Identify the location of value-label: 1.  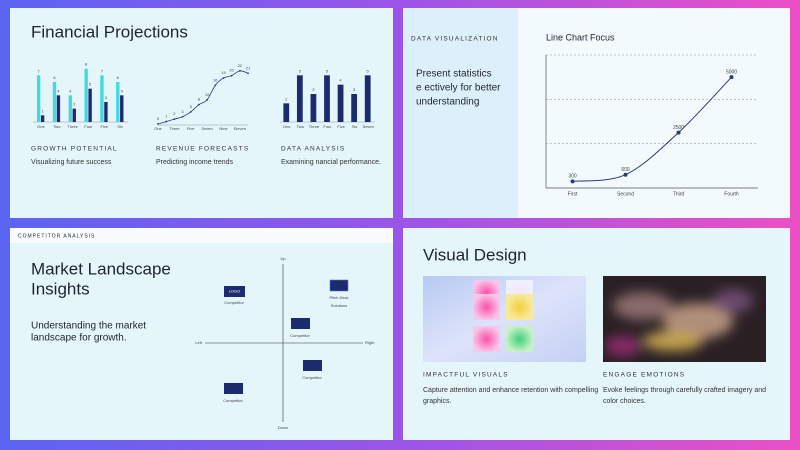
(166, 116).